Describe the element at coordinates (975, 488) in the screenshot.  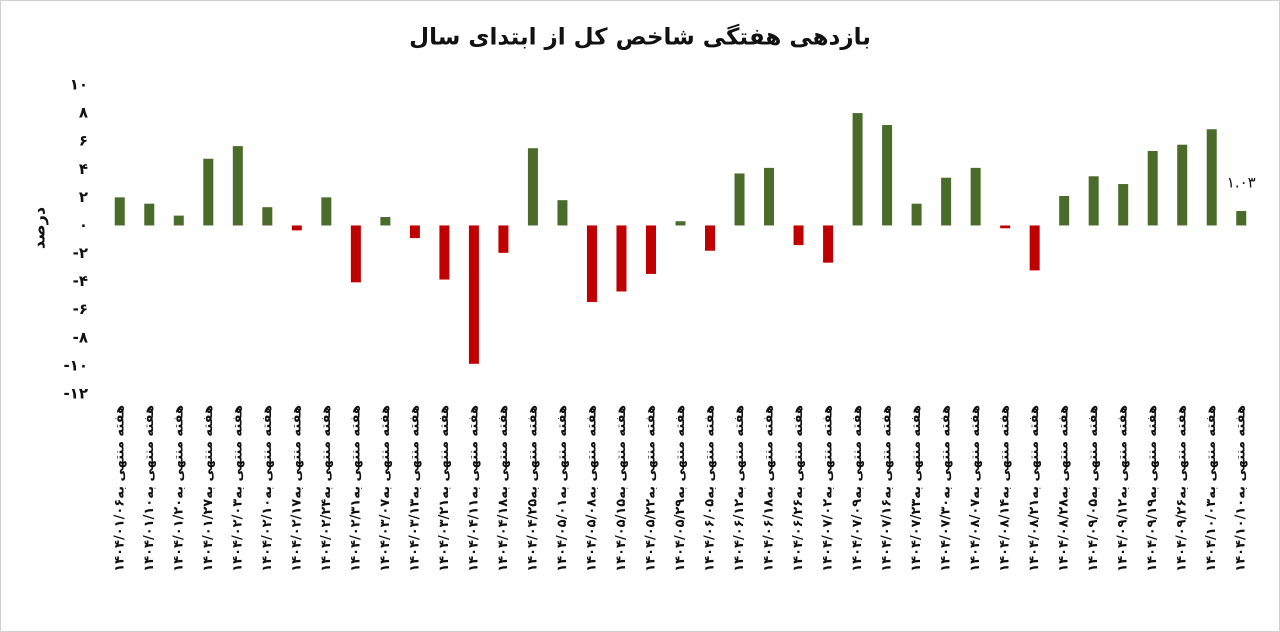
I see `x-tick-label: هفته منتهی به۱۴۰۴/۰۸/۰۷` at that location.